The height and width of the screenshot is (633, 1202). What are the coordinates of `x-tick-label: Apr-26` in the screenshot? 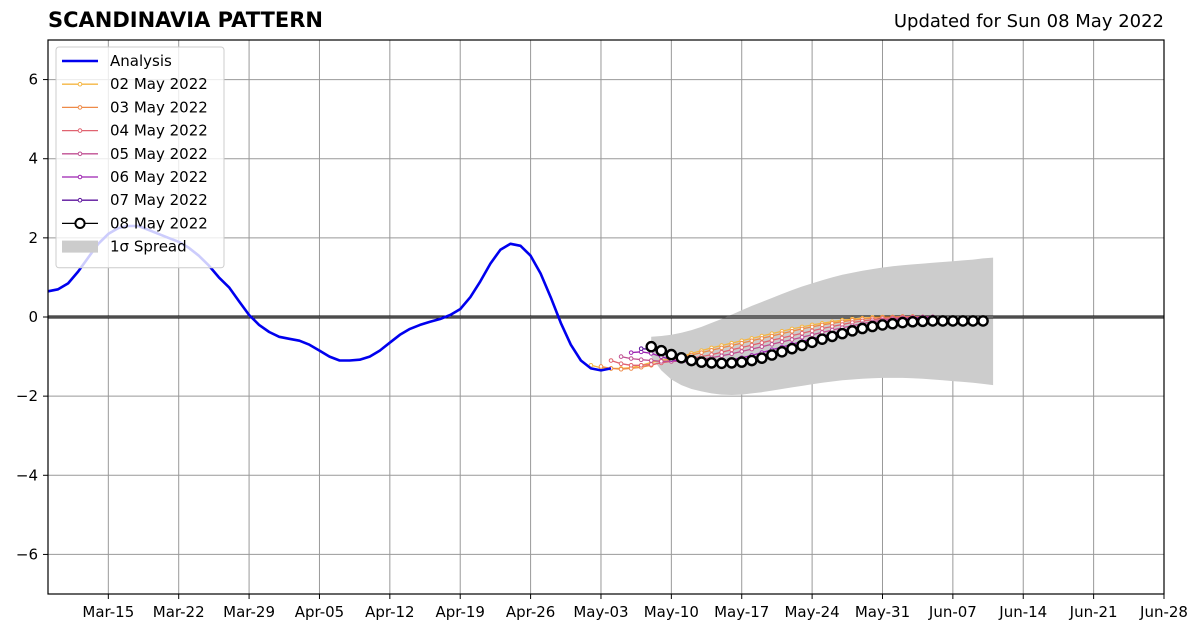 It's located at (531, 612).